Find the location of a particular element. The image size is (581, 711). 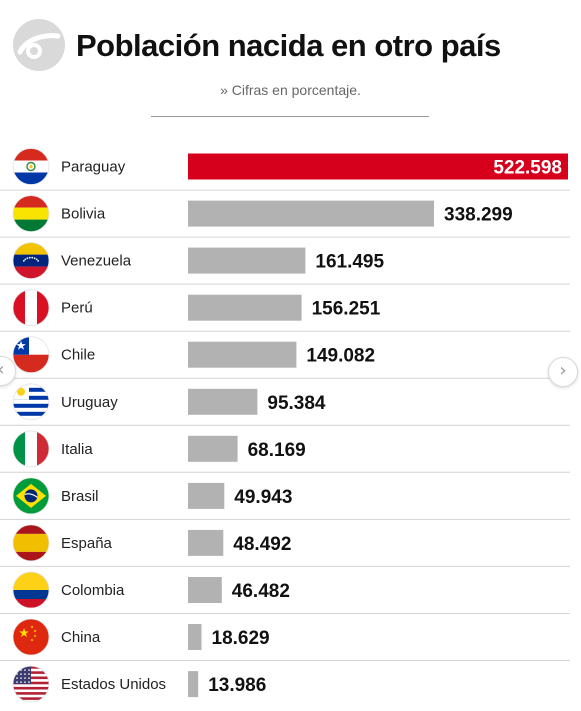

chart-row: Chile 149.082 is located at coordinates (285, 357).